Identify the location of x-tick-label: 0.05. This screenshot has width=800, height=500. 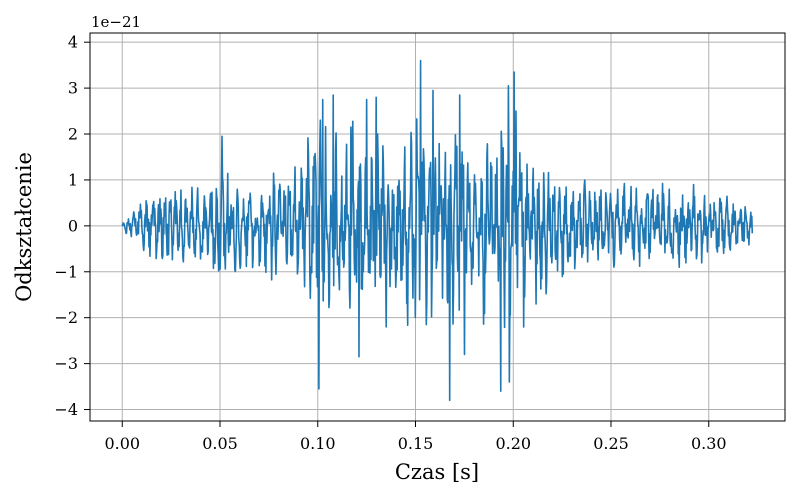
(220, 443).